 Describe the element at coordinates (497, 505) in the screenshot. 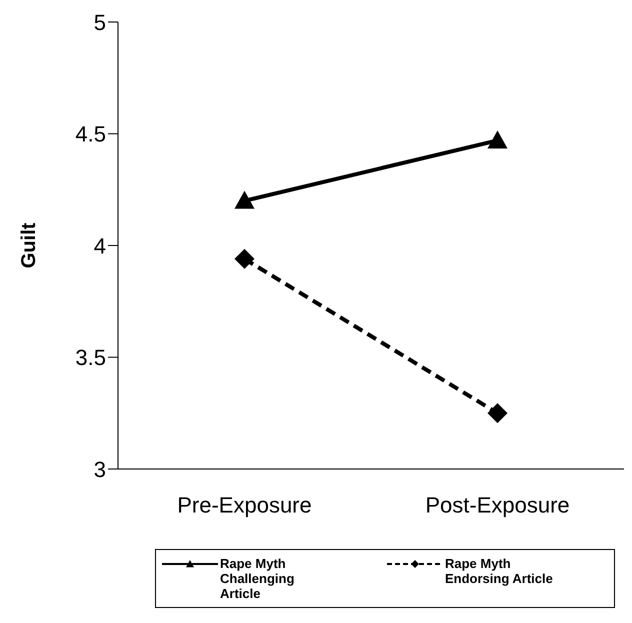

I see `x-tick-label: Post-Exposure` at that location.